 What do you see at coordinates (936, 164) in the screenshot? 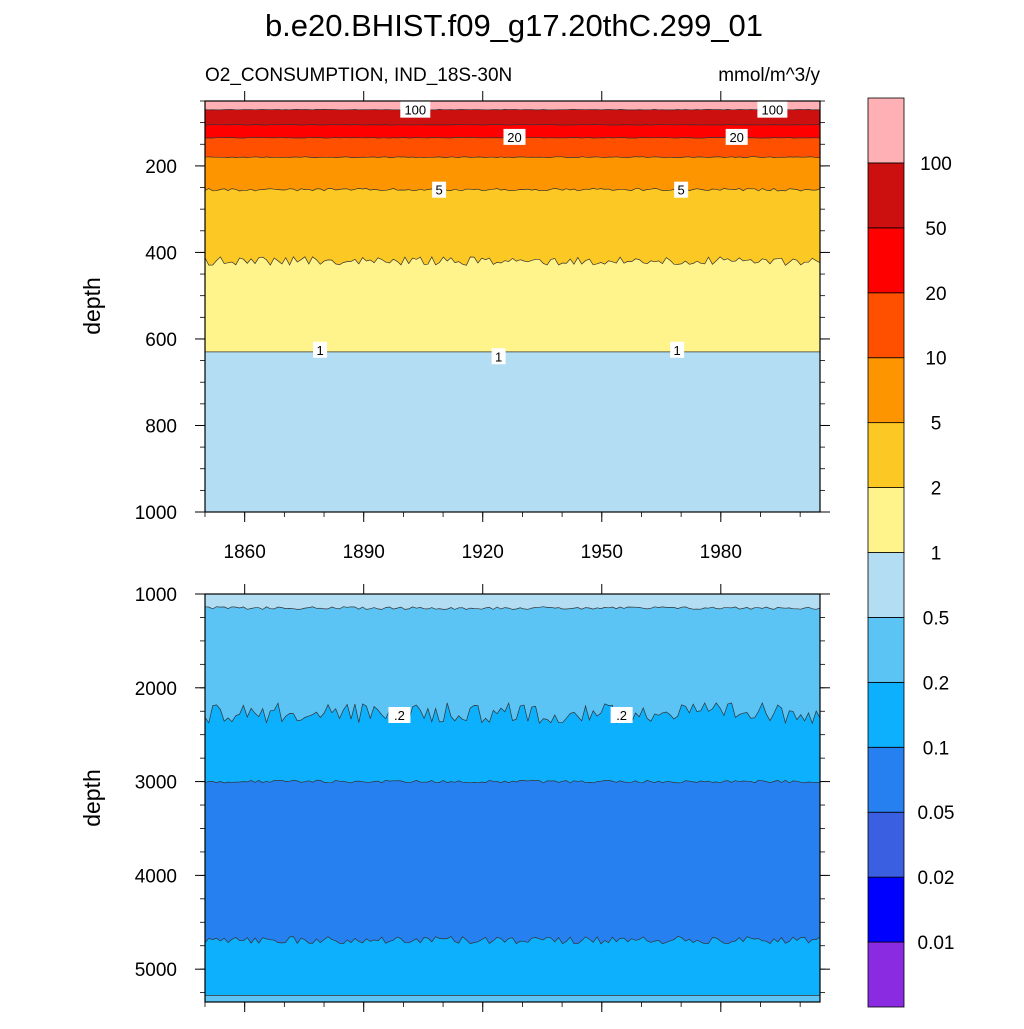
I see `colorbar-label: 100` at bounding box center [936, 164].